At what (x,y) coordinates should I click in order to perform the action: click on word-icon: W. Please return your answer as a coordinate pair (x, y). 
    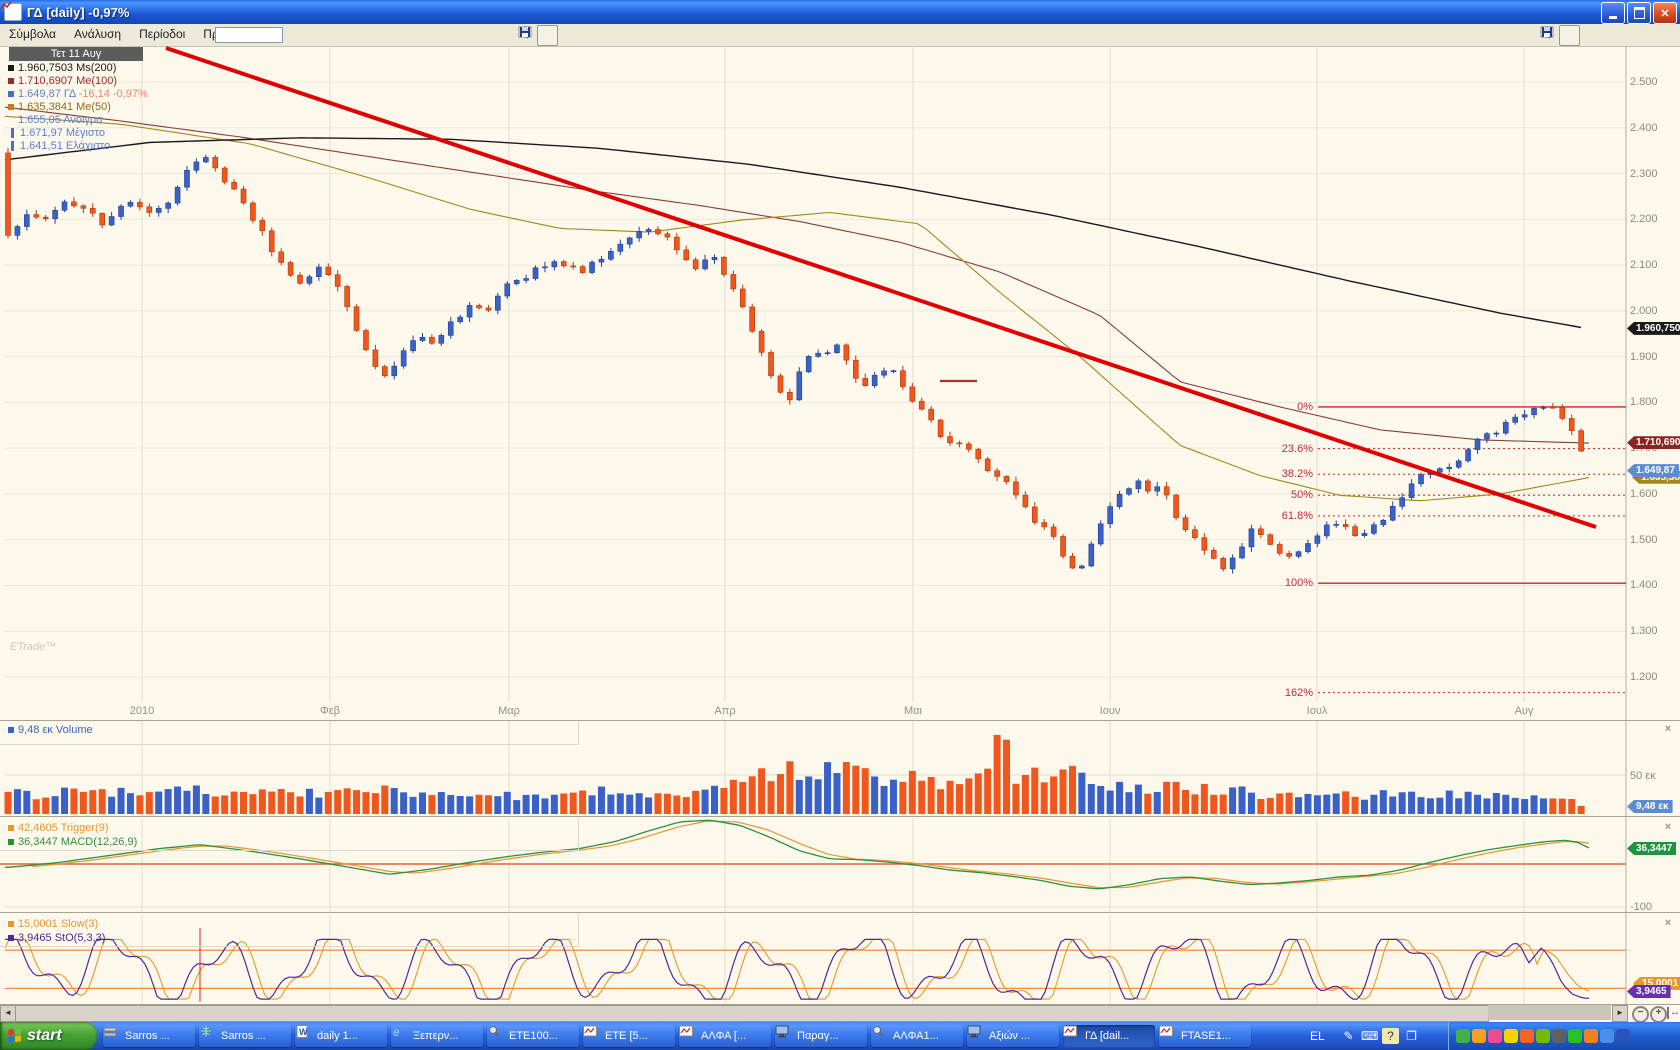
    Looking at the image, I should click on (304, 1034).